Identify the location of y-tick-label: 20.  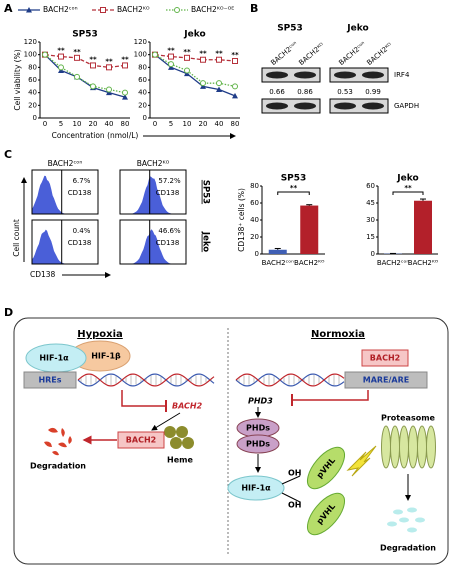
(254, 237).